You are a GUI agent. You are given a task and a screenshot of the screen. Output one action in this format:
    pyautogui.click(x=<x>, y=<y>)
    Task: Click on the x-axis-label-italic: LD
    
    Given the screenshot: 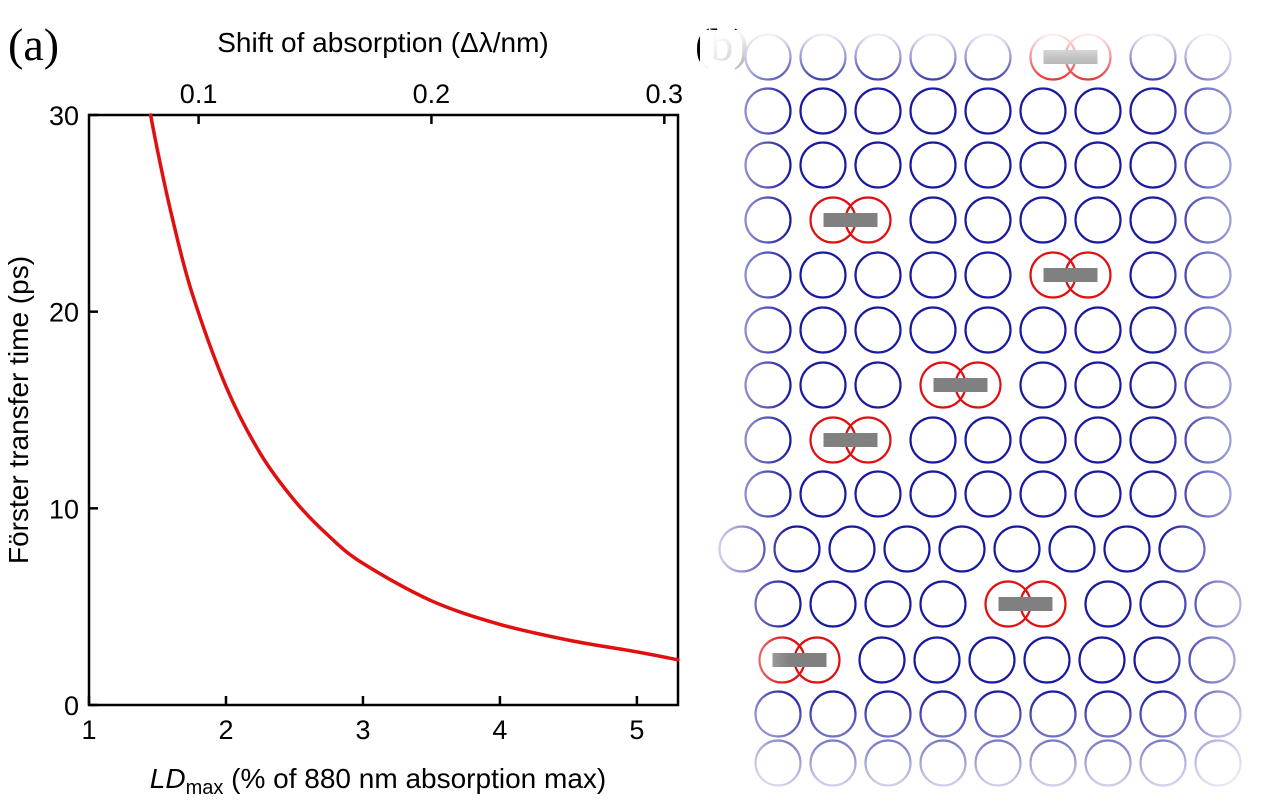 What is the action you would take?
    pyautogui.click(x=168, y=778)
    